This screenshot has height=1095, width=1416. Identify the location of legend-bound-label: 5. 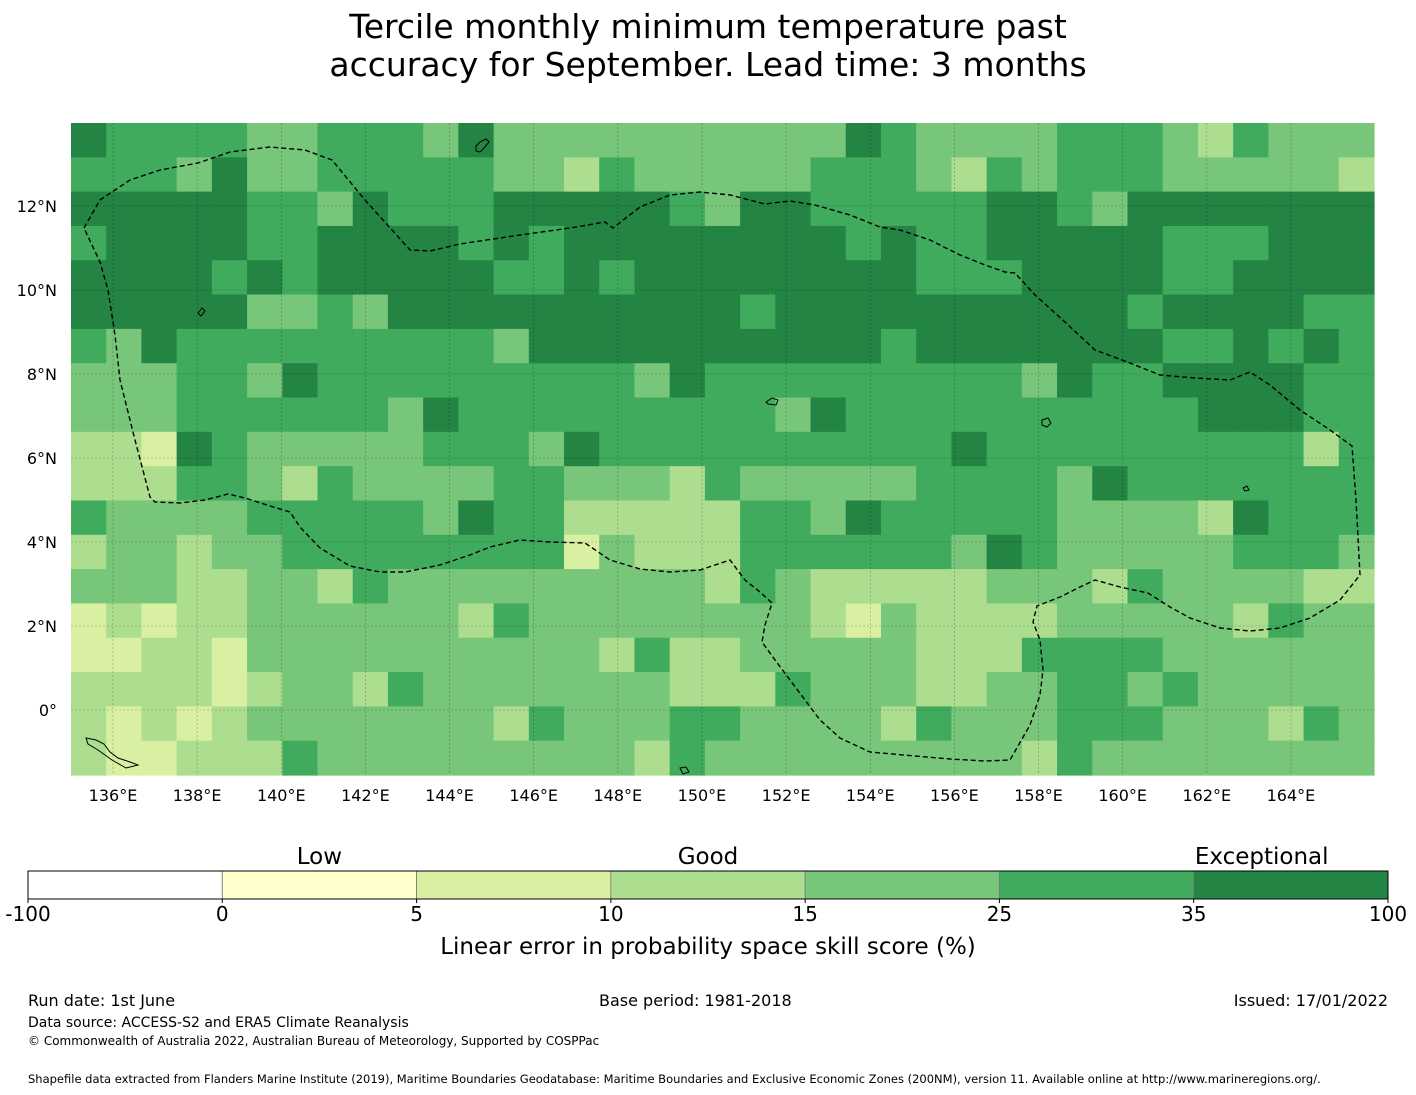
(416, 914).